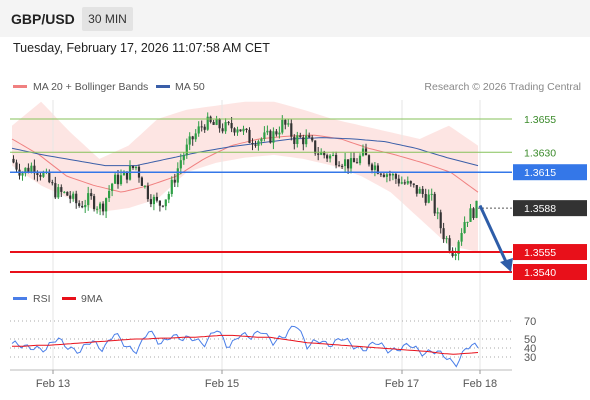  I want to click on x-tick-label: Feb 17, so click(402, 384).